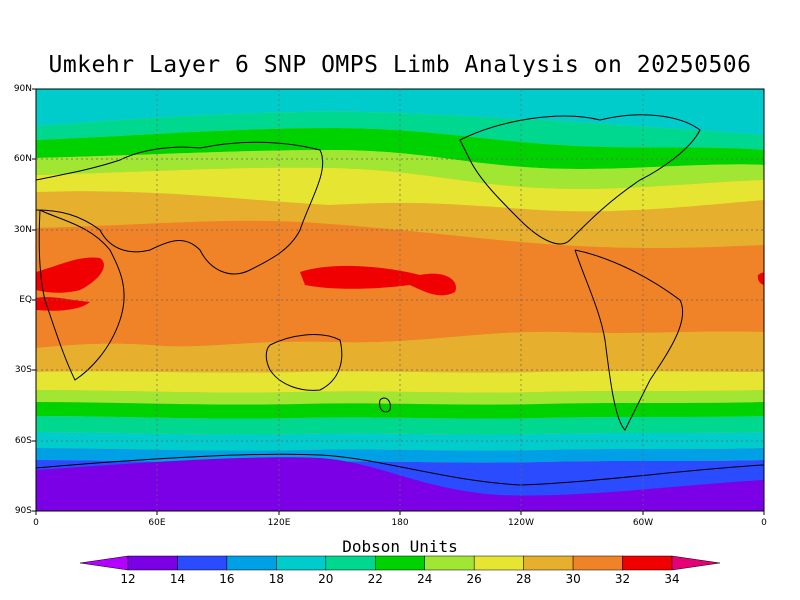 The height and width of the screenshot is (600, 800). What do you see at coordinates (326, 579) in the screenshot?
I see `colorbar-tick-label: 20` at bounding box center [326, 579].